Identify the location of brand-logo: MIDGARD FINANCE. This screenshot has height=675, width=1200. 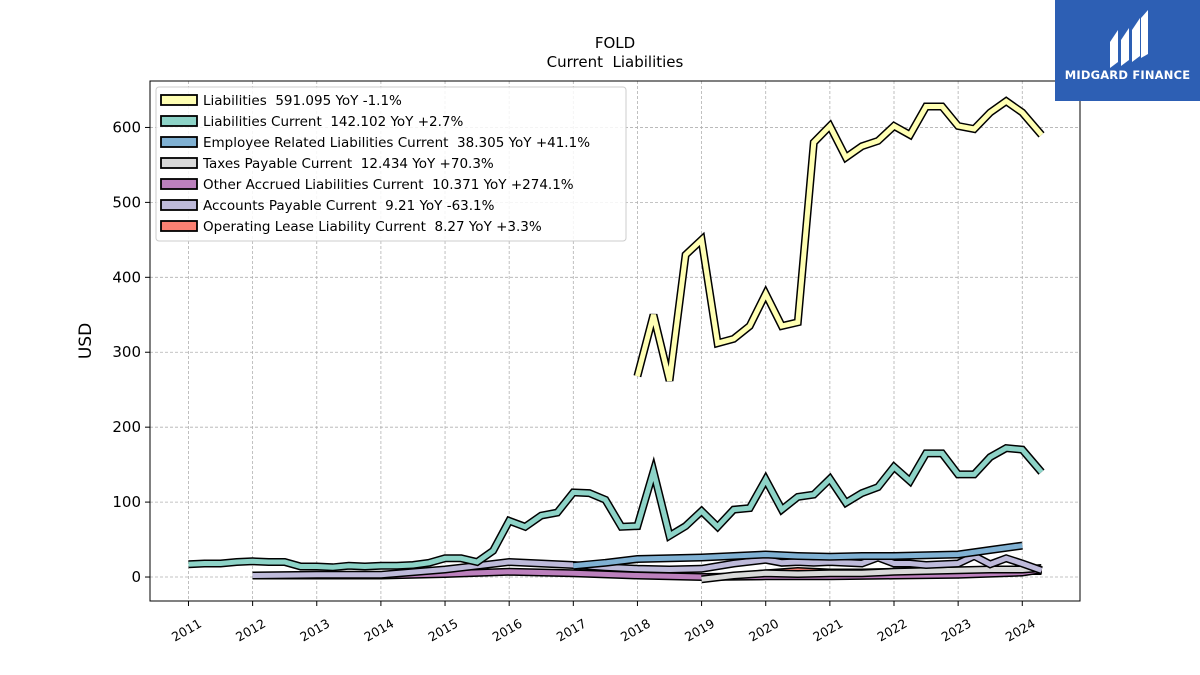
(1127, 50).